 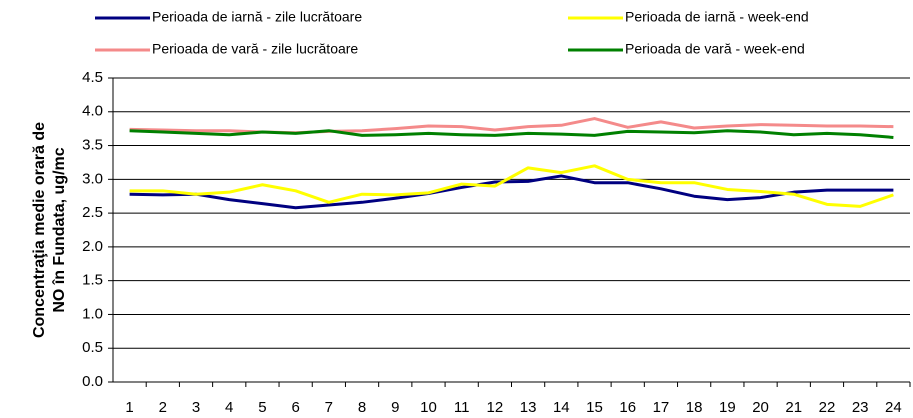 I want to click on x-tick-label: 7, so click(x=329, y=407).